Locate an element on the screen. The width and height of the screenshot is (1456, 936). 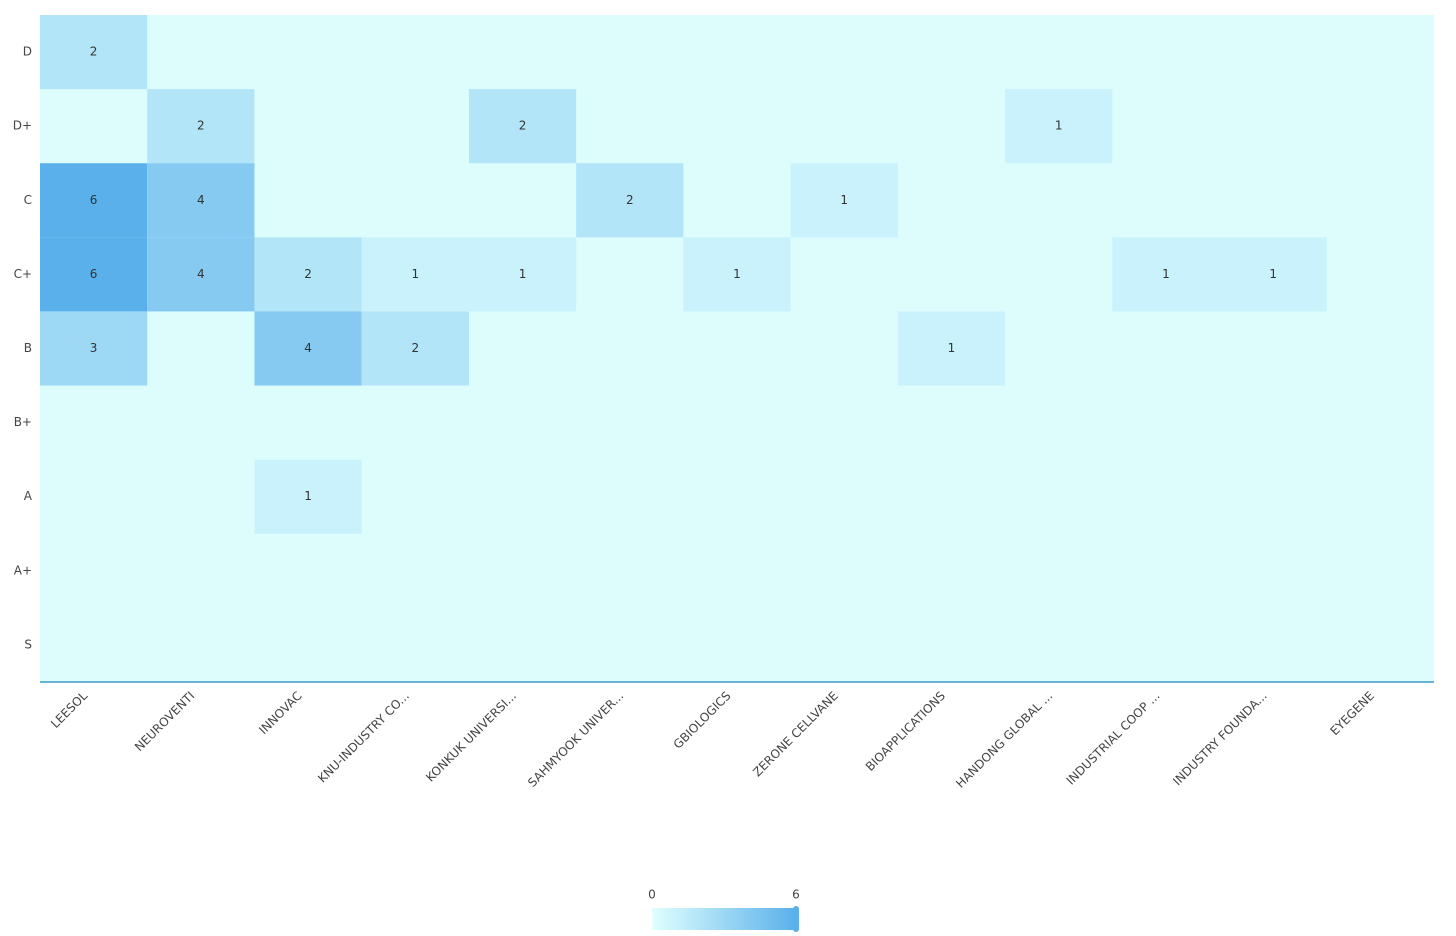
y-tick-label: C is located at coordinates (28, 200).